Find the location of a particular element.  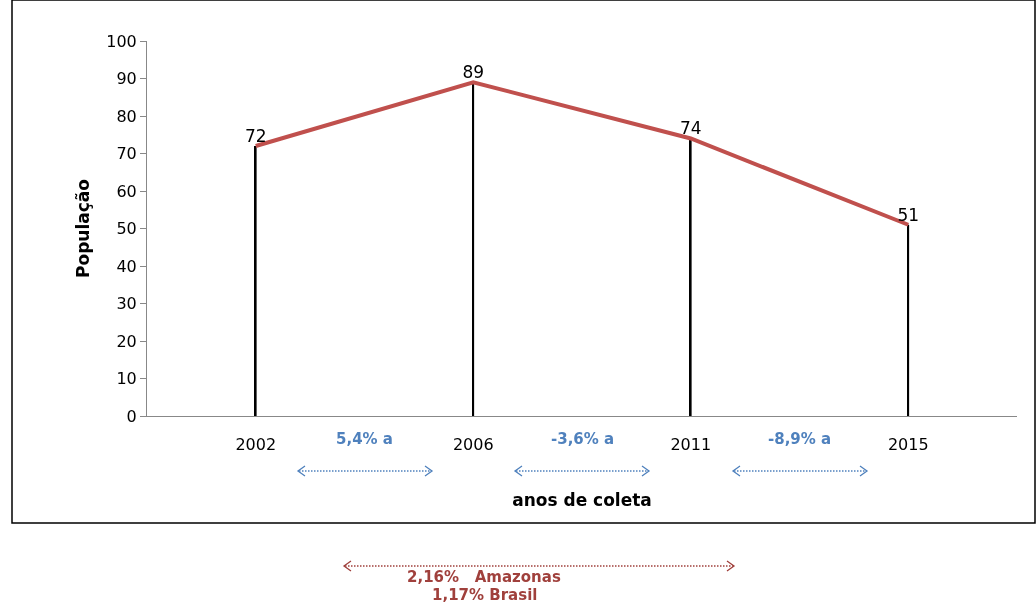

y-axis-title: População is located at coordinates (82, 228).